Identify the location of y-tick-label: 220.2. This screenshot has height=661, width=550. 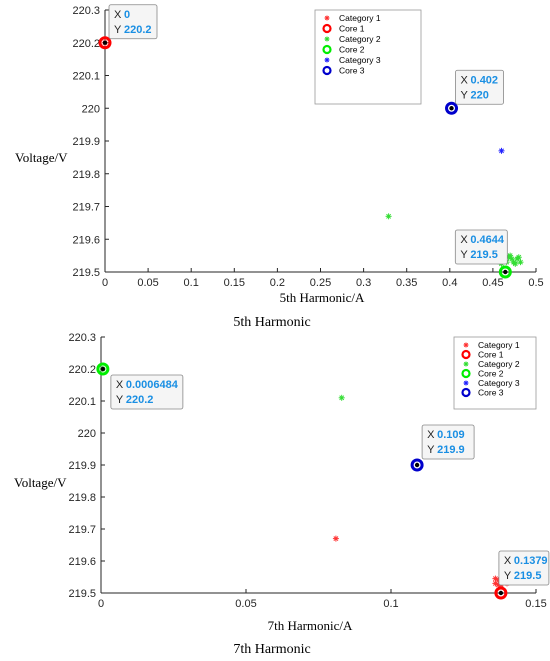
(82, 370).